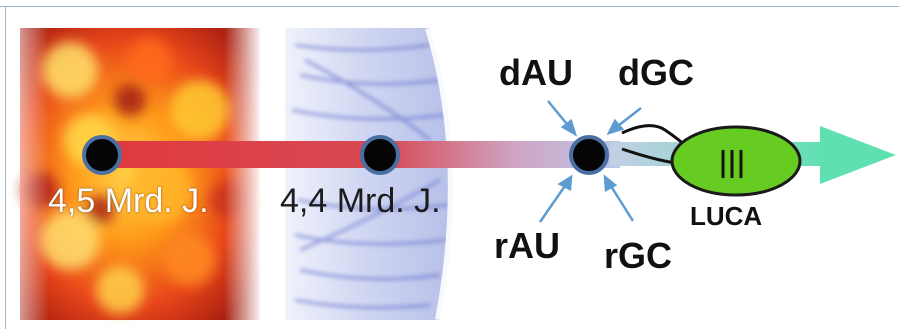  I want to click on label-dGC: dGC, so click(656, 72).